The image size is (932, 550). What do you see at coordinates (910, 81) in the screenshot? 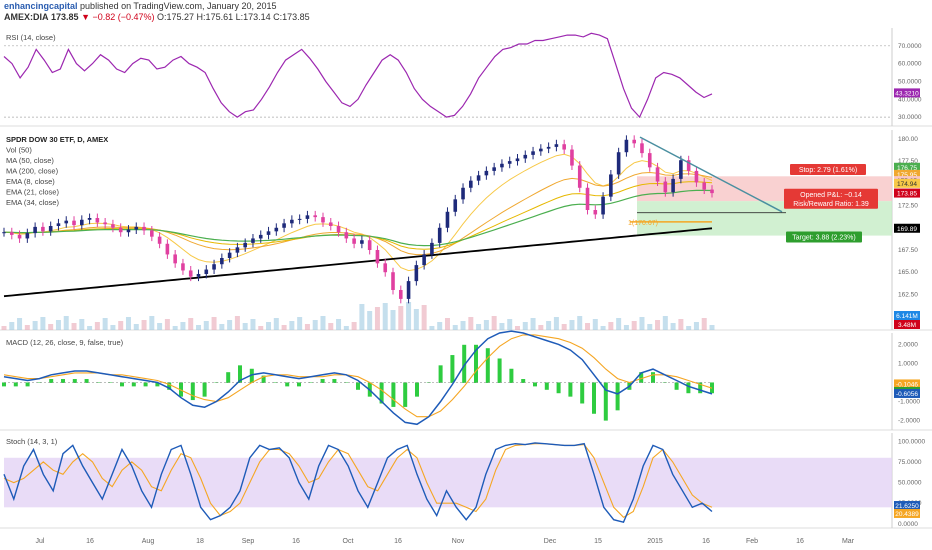
I see `rsi-axis-tick: 50.0000` at bounding box center [910, 81].